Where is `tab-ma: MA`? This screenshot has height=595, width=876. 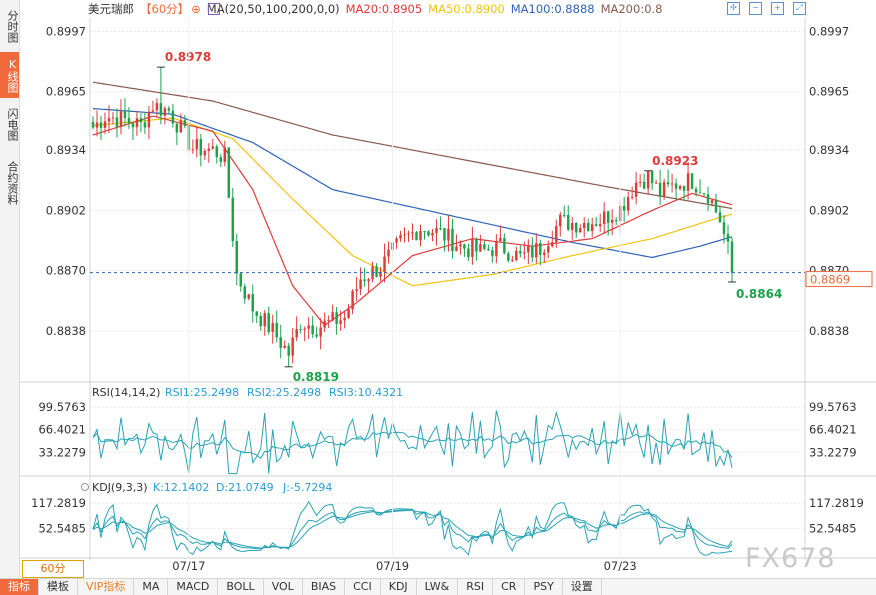 tab-ma: MA is located at coordinates (151, 587).